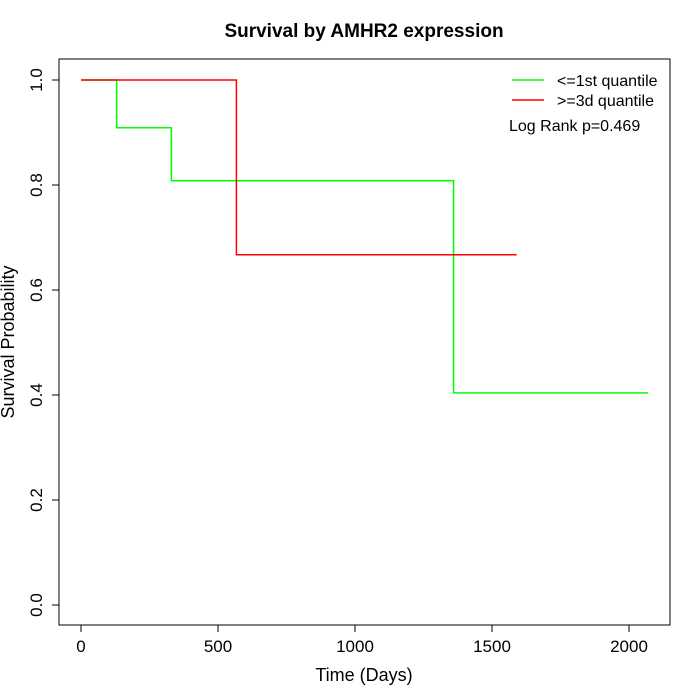 This screenshot has height=700, width=700. What do you see at coordinates (36, 605) in the screenshot?
I see `y-tick-label: 0.0` at bounding box center [36, 605].